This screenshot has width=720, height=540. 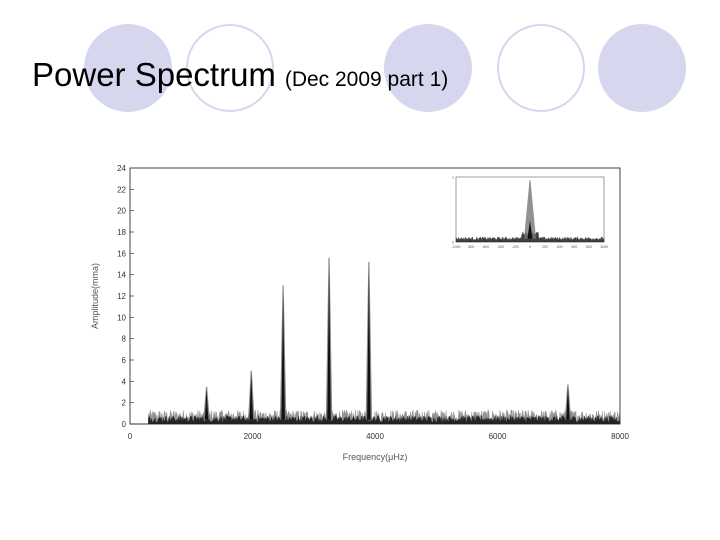 I want to click on y-tick-label: 18, so click(x=121, y=232).